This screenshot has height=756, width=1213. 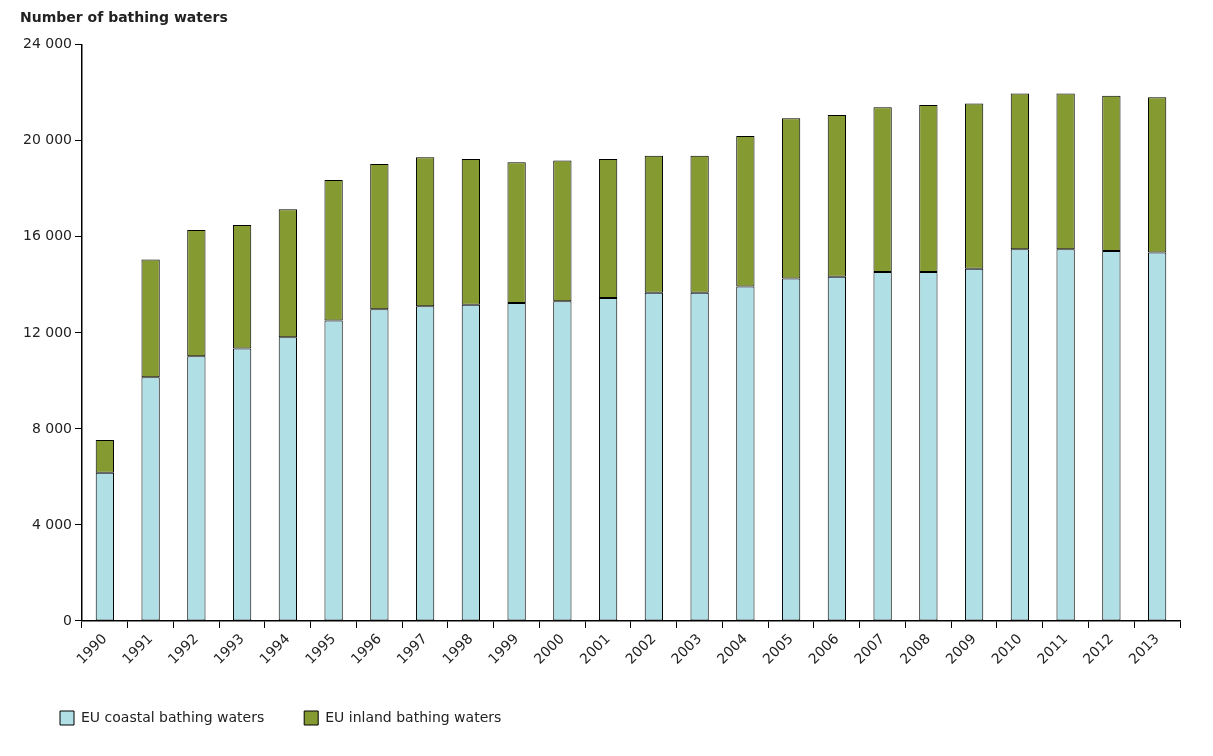 What do you see at coordinates (47, 235) in the screenshot?
I see `y-tick-label: 16 000` at bounding box center [47, 235].